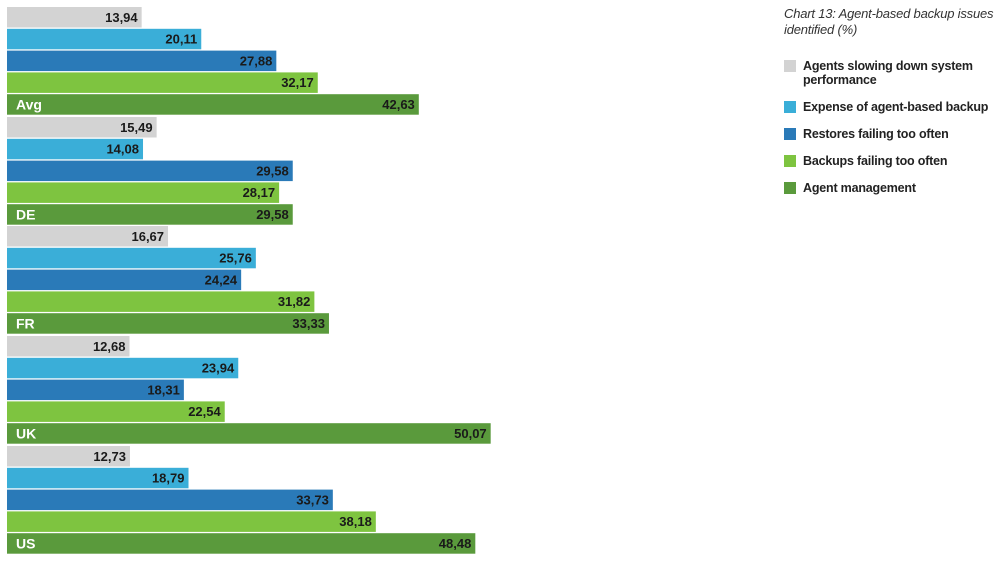 This screenshot has width=1001, height=587. I want to click on bar-group-fr: 16,67 25,76 24,24 31,82 33,33 FR, so click(168, 280).